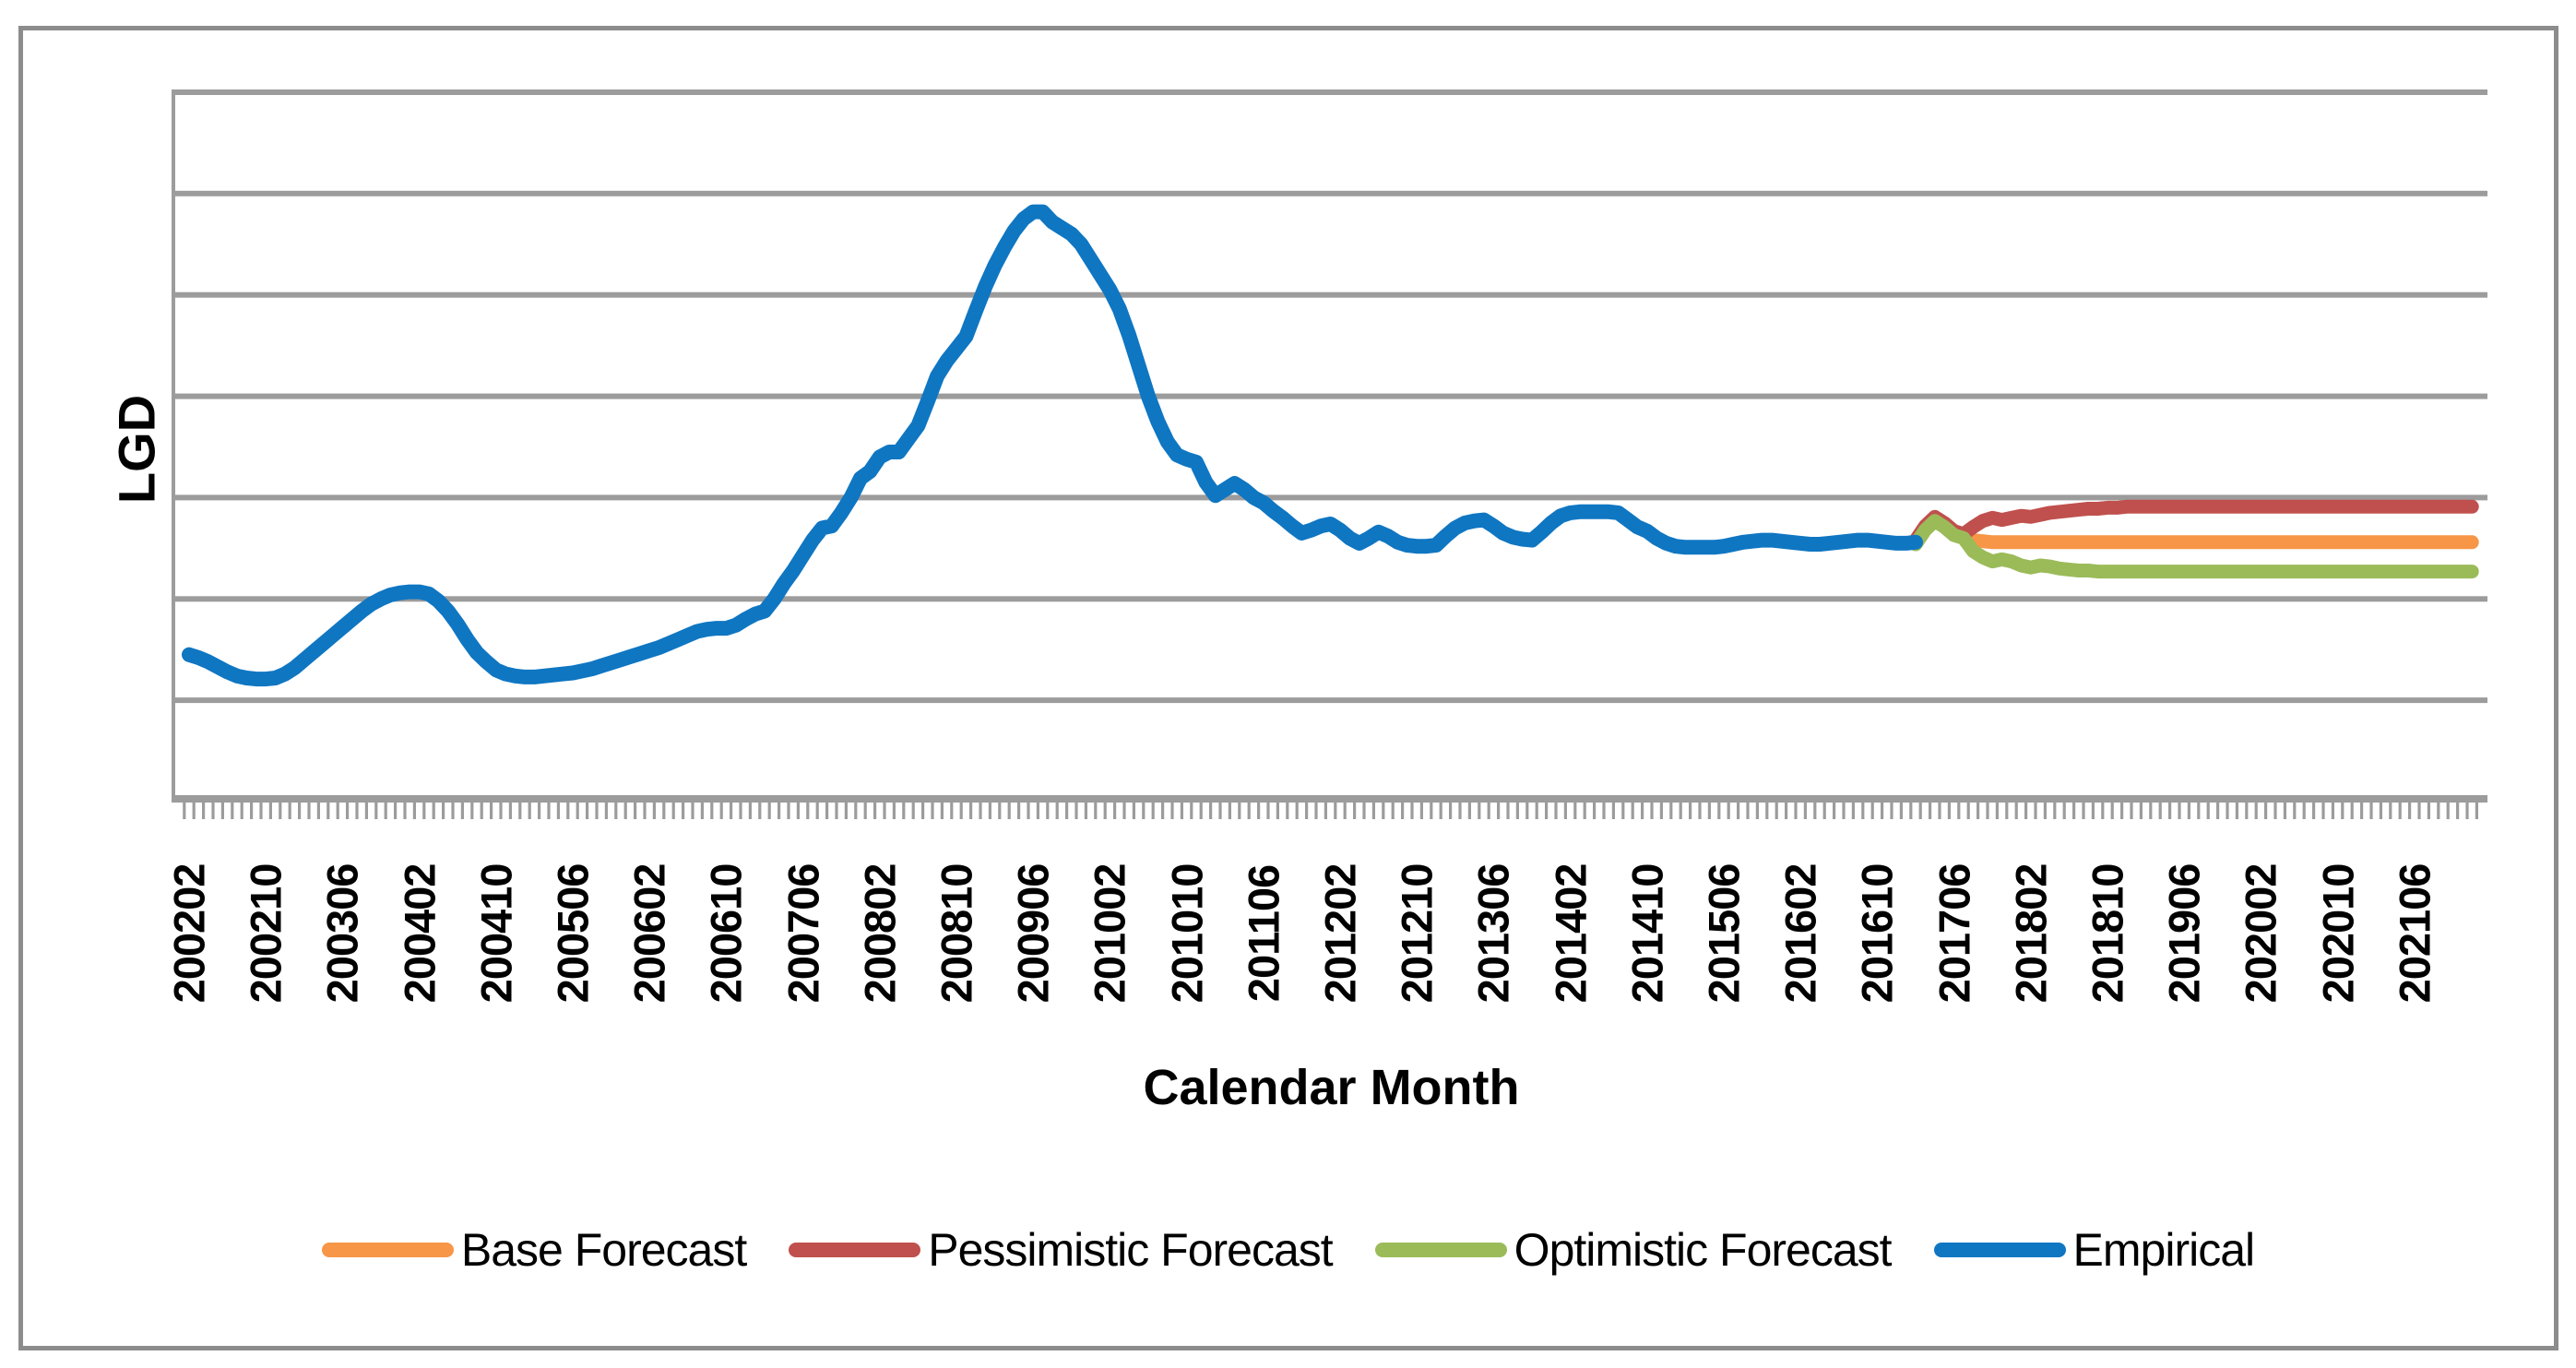 Image resolution: width=2576 pixels, height=1368 pixels. I want to click on x-axis-tick-label: 202106, so click(2414, 933).